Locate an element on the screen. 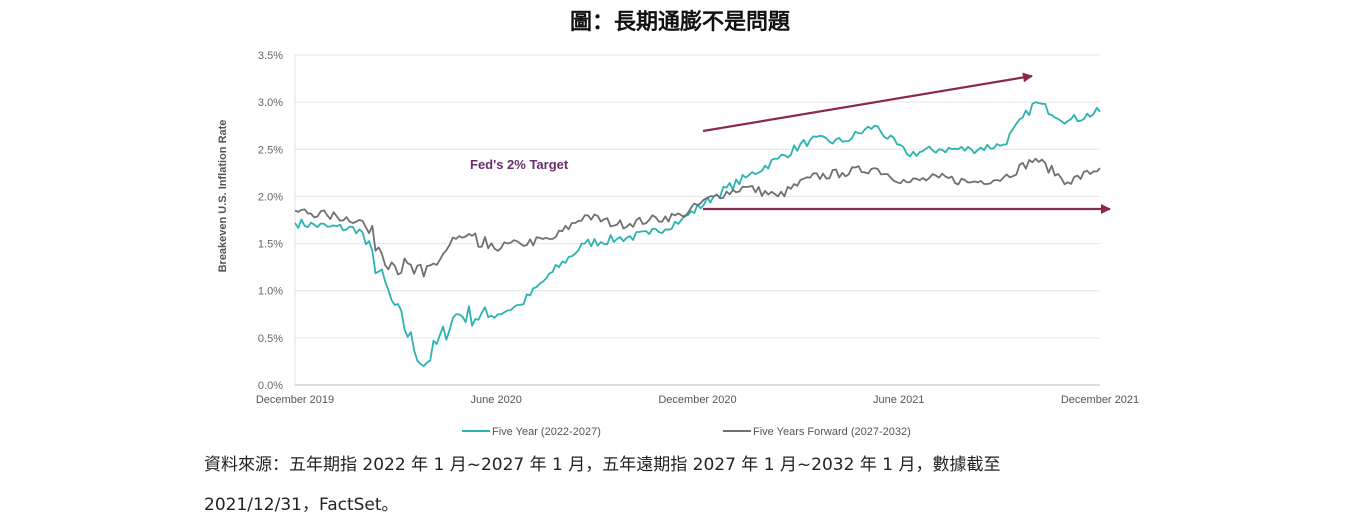 The height and width of the screenshot is (515, 1360). y-tick-label: 1.0% is located at coordinates (270, 292).